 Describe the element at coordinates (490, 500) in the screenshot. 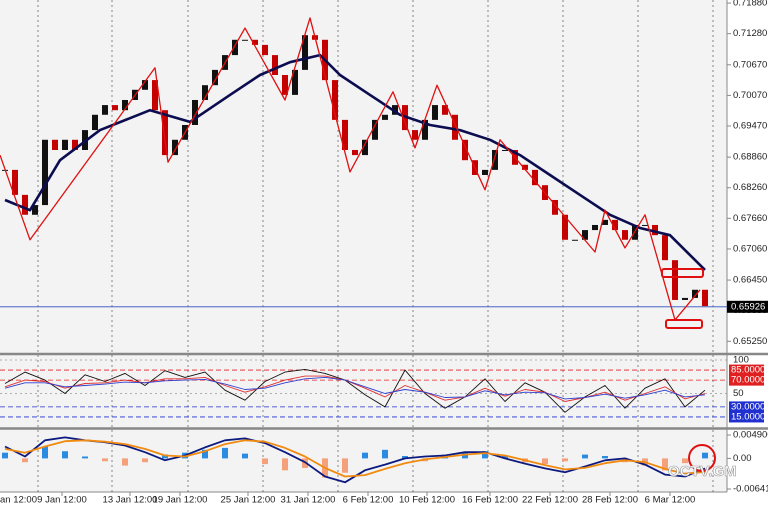

I see `x-tick-label: 16 Feb 12:00` at that location.